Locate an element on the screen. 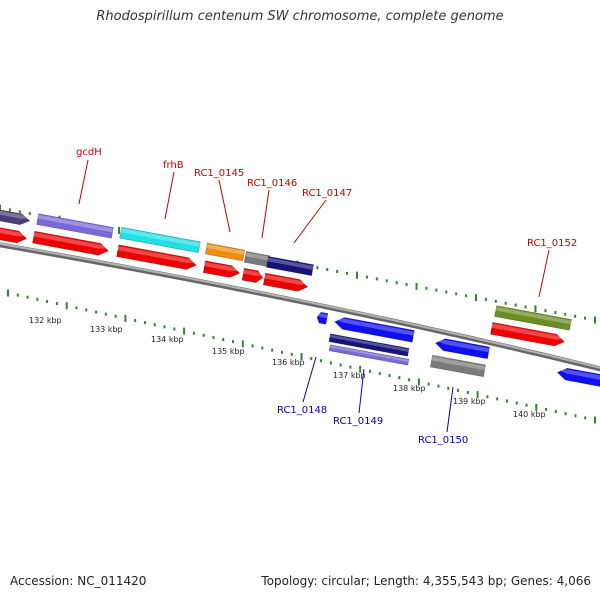 This screenshot has width=600, height=600. gene-block-frhB is located at coordinates (160, 240).